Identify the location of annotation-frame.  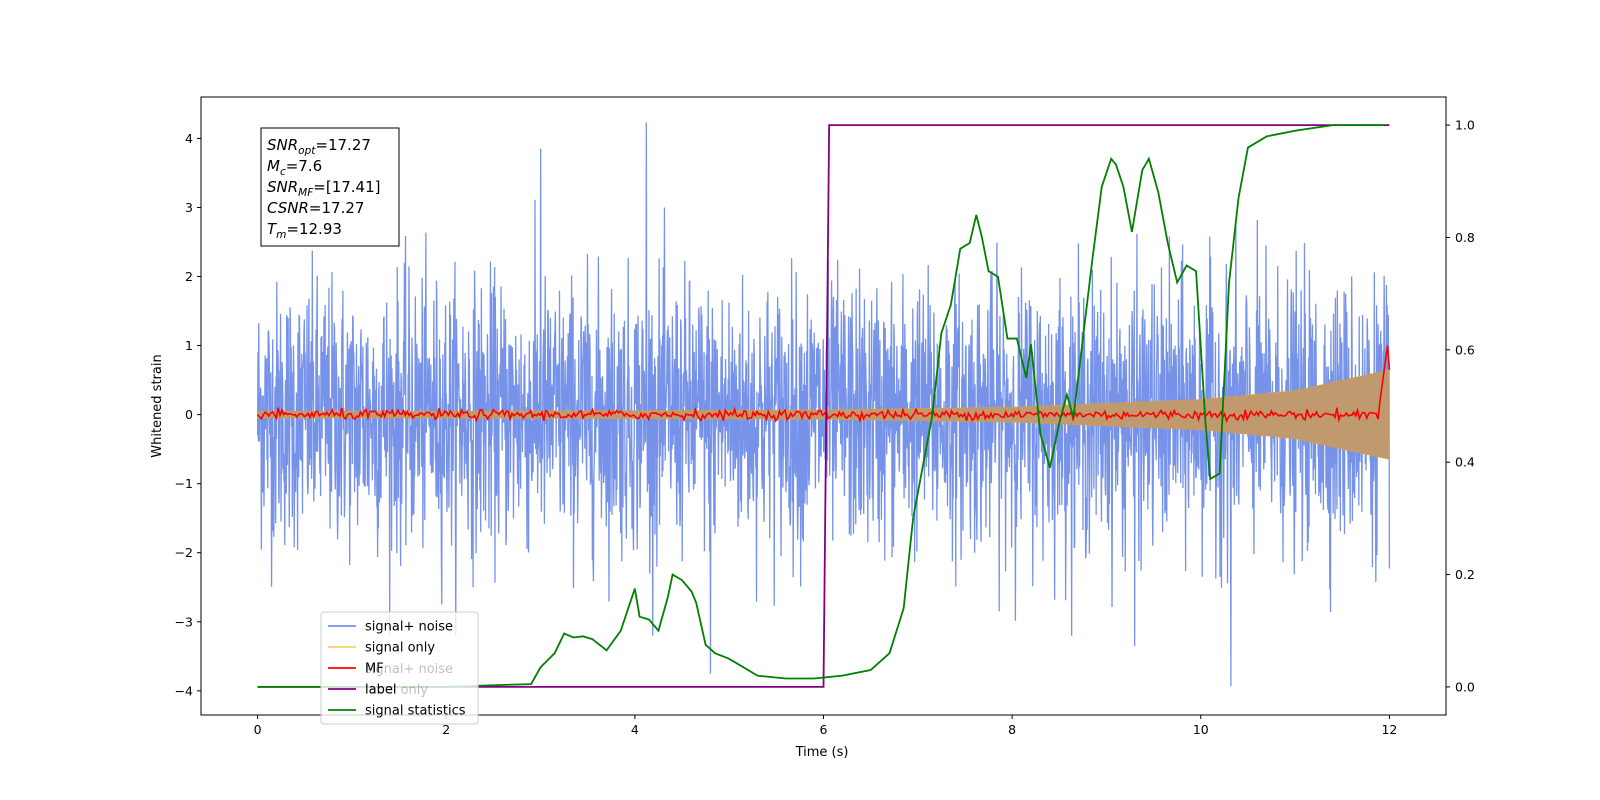
(330, 187).